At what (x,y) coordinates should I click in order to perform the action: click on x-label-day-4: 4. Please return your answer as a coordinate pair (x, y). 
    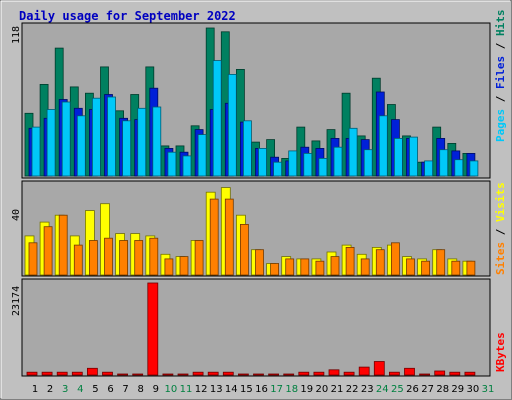
    Looking at the image, I should click on (80, 389).